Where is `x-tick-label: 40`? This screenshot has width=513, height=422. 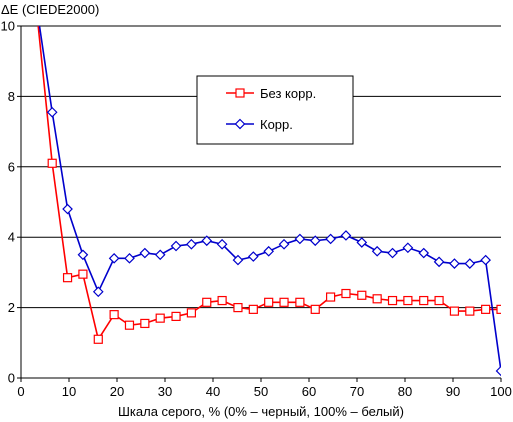
x-tick-label: 40 is located at coordinates (213, 391).